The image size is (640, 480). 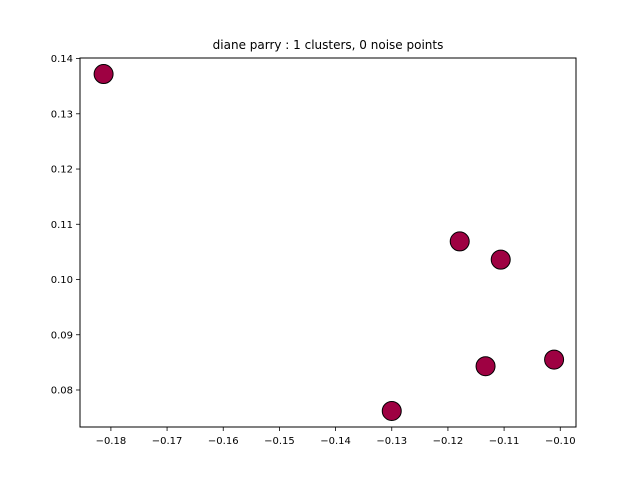 I want to click on y-axis: 0.08 0.09 0.10 0.11 0.12 0.13 0.14, so click(x=65, y=225).